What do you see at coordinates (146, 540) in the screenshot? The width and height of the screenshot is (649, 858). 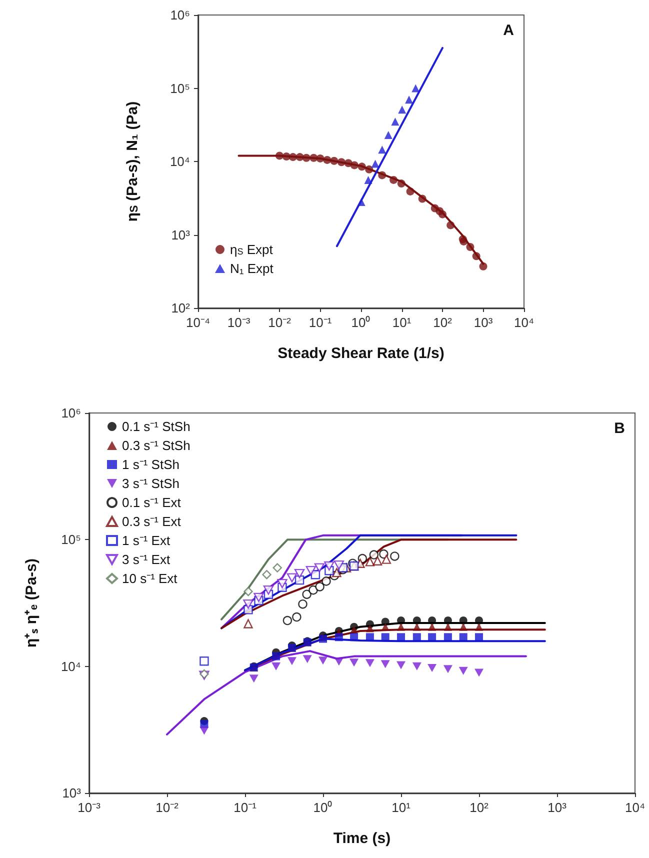 I see `legend-label: 1 s⁻¹ Ext` at bounding box center [146, 540].